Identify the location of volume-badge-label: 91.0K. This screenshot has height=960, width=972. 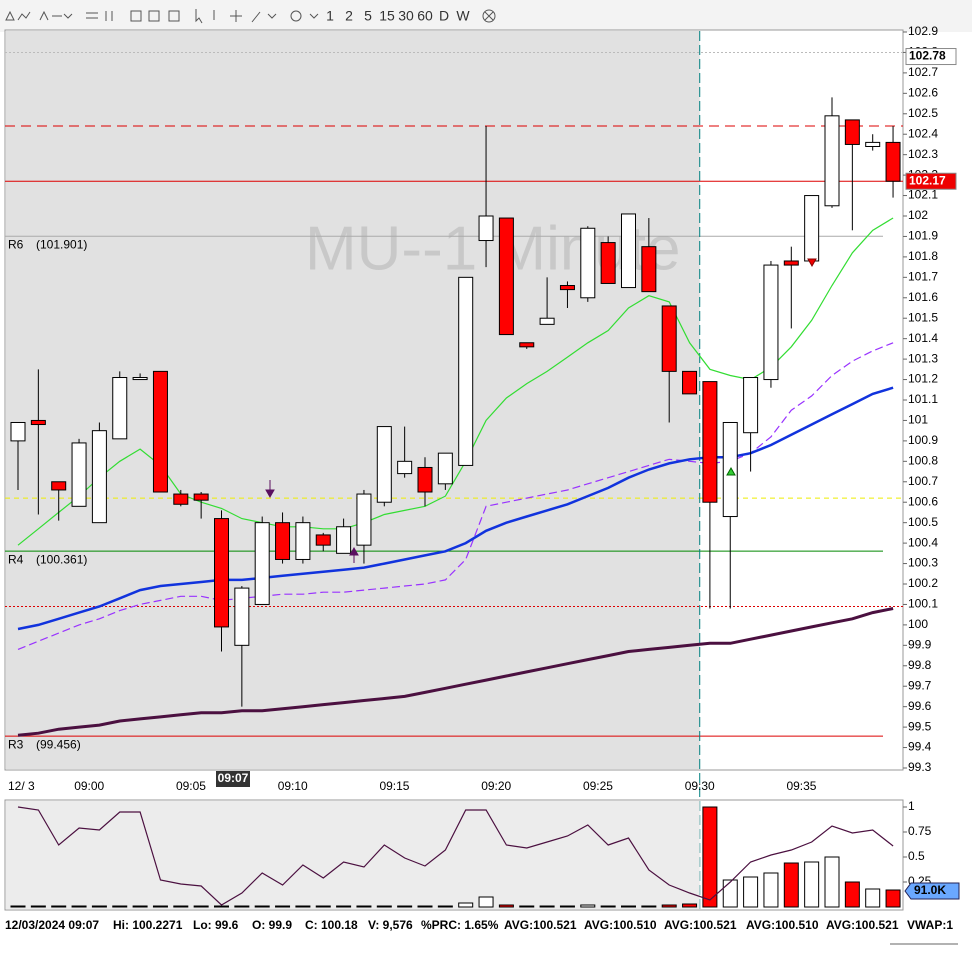
(930, 890).